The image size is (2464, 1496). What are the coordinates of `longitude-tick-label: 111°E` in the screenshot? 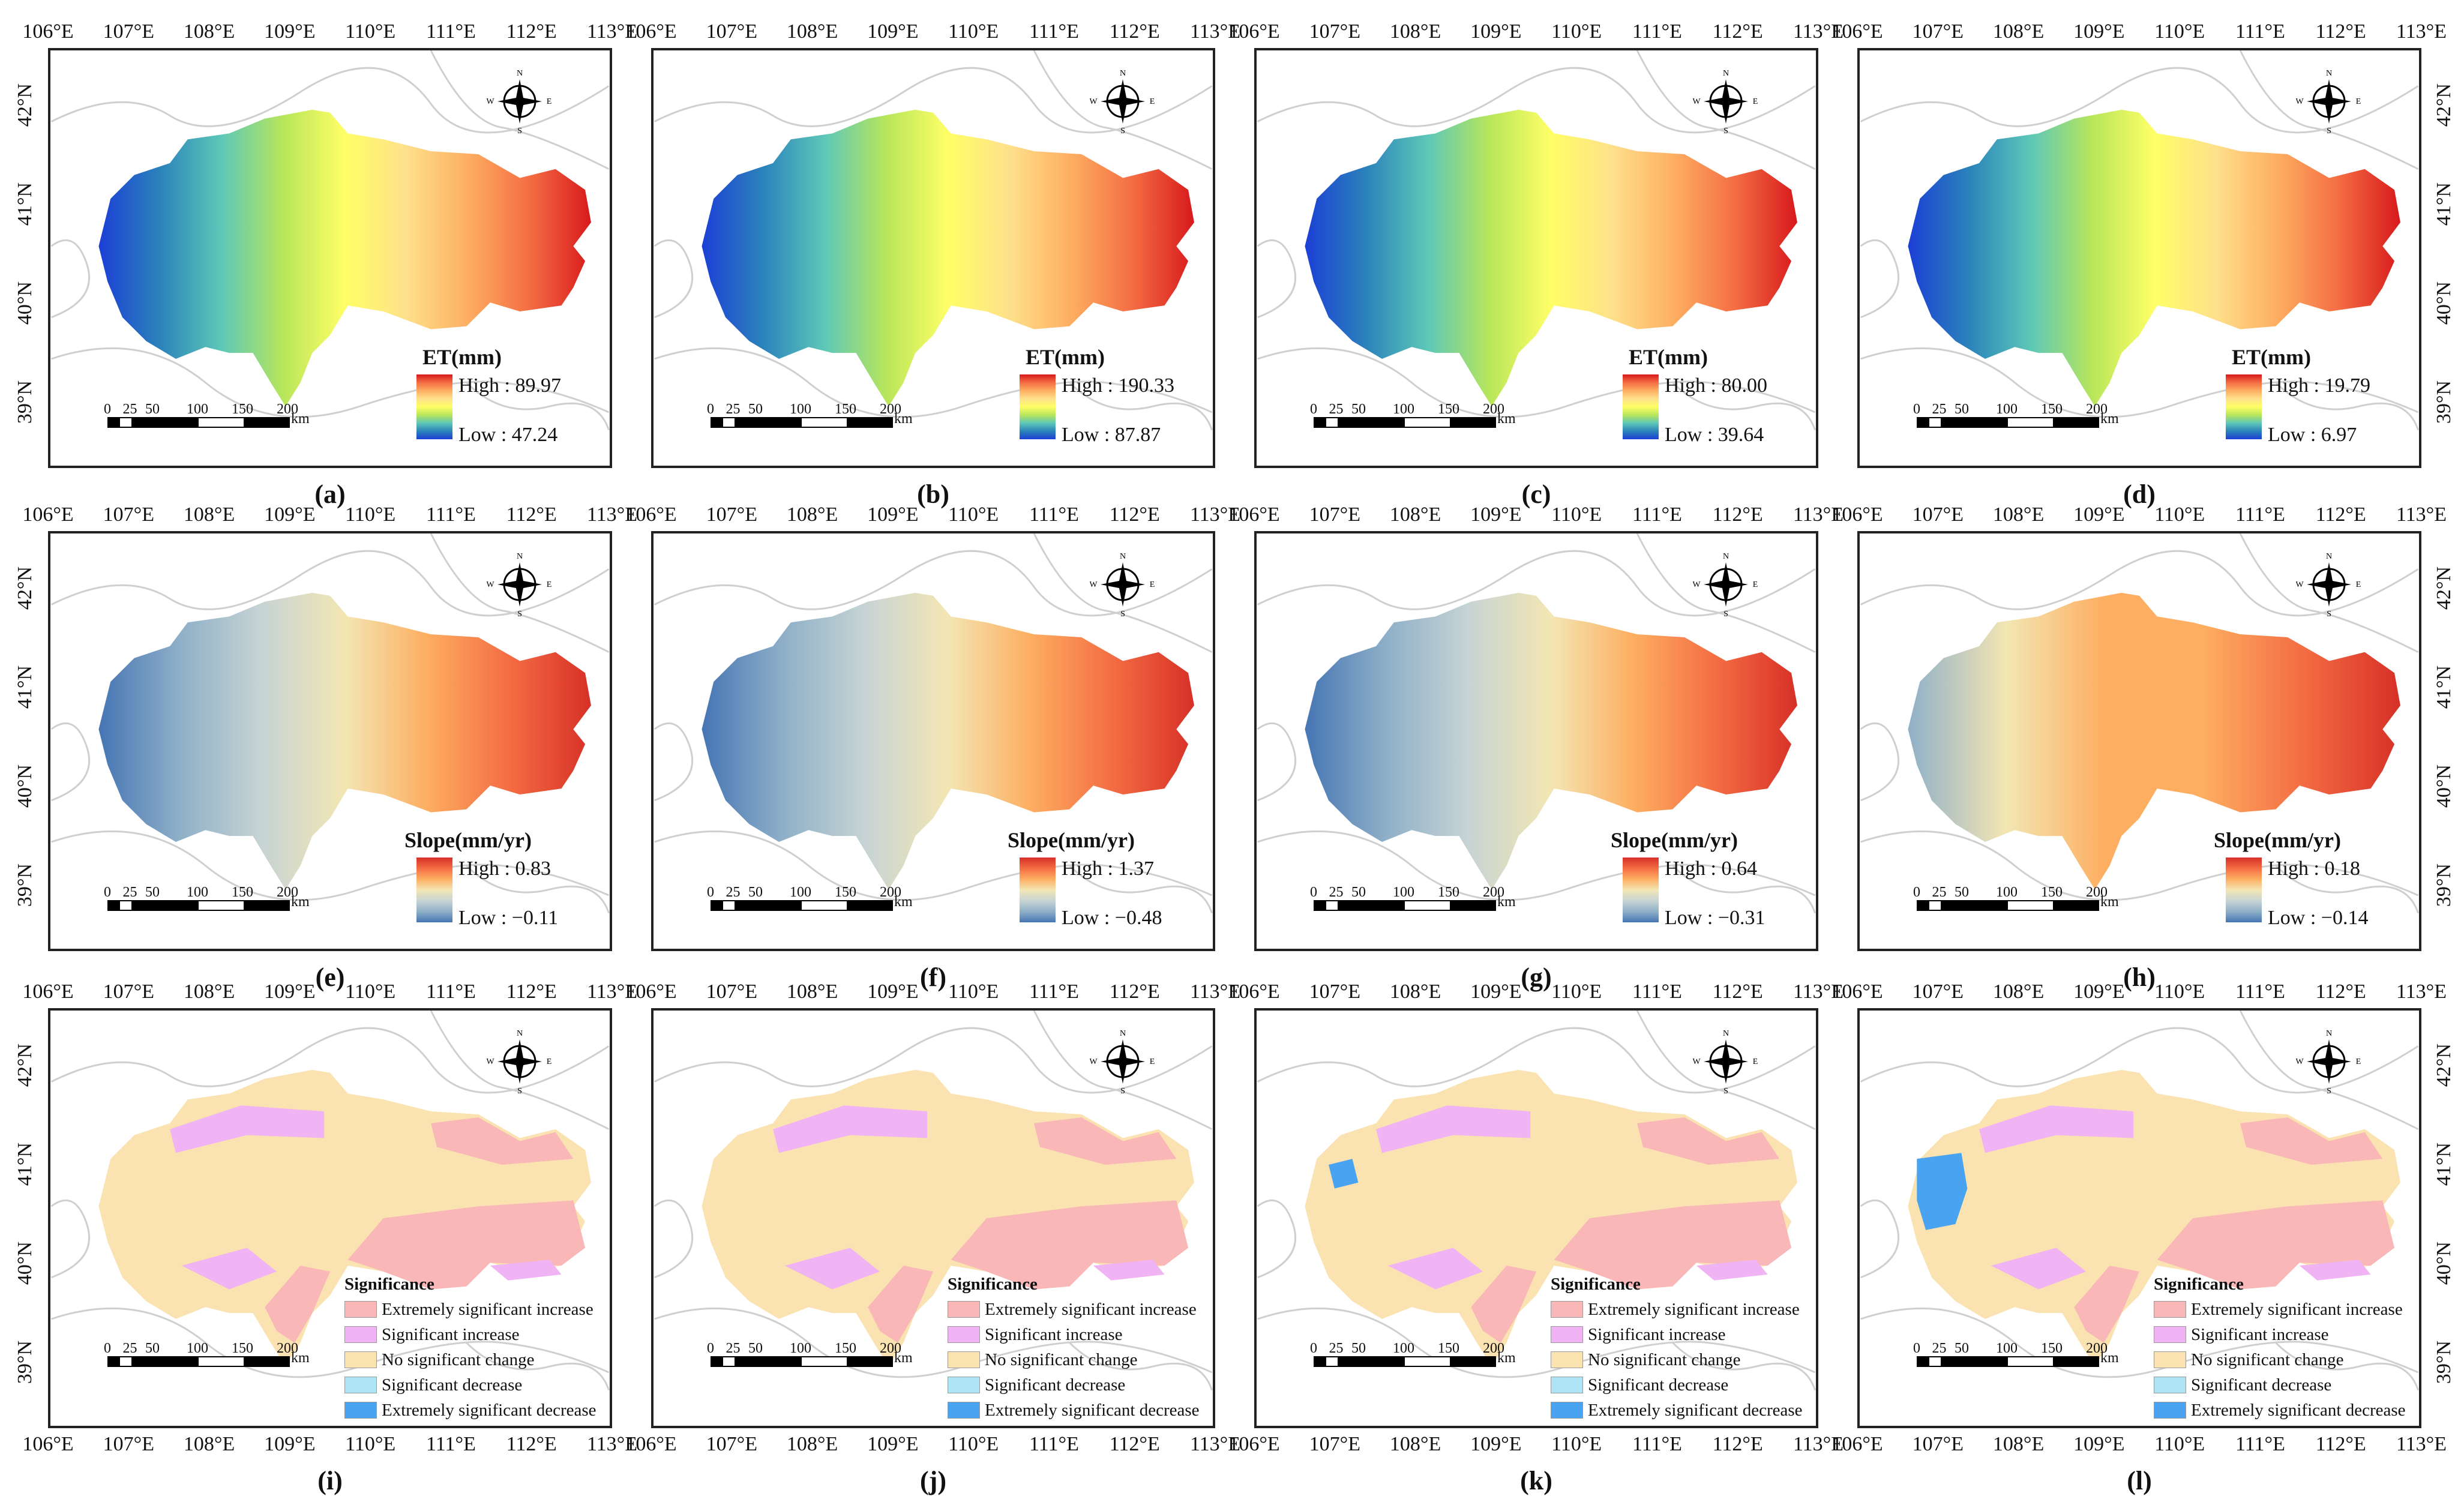 It's located at (1054, 1444).